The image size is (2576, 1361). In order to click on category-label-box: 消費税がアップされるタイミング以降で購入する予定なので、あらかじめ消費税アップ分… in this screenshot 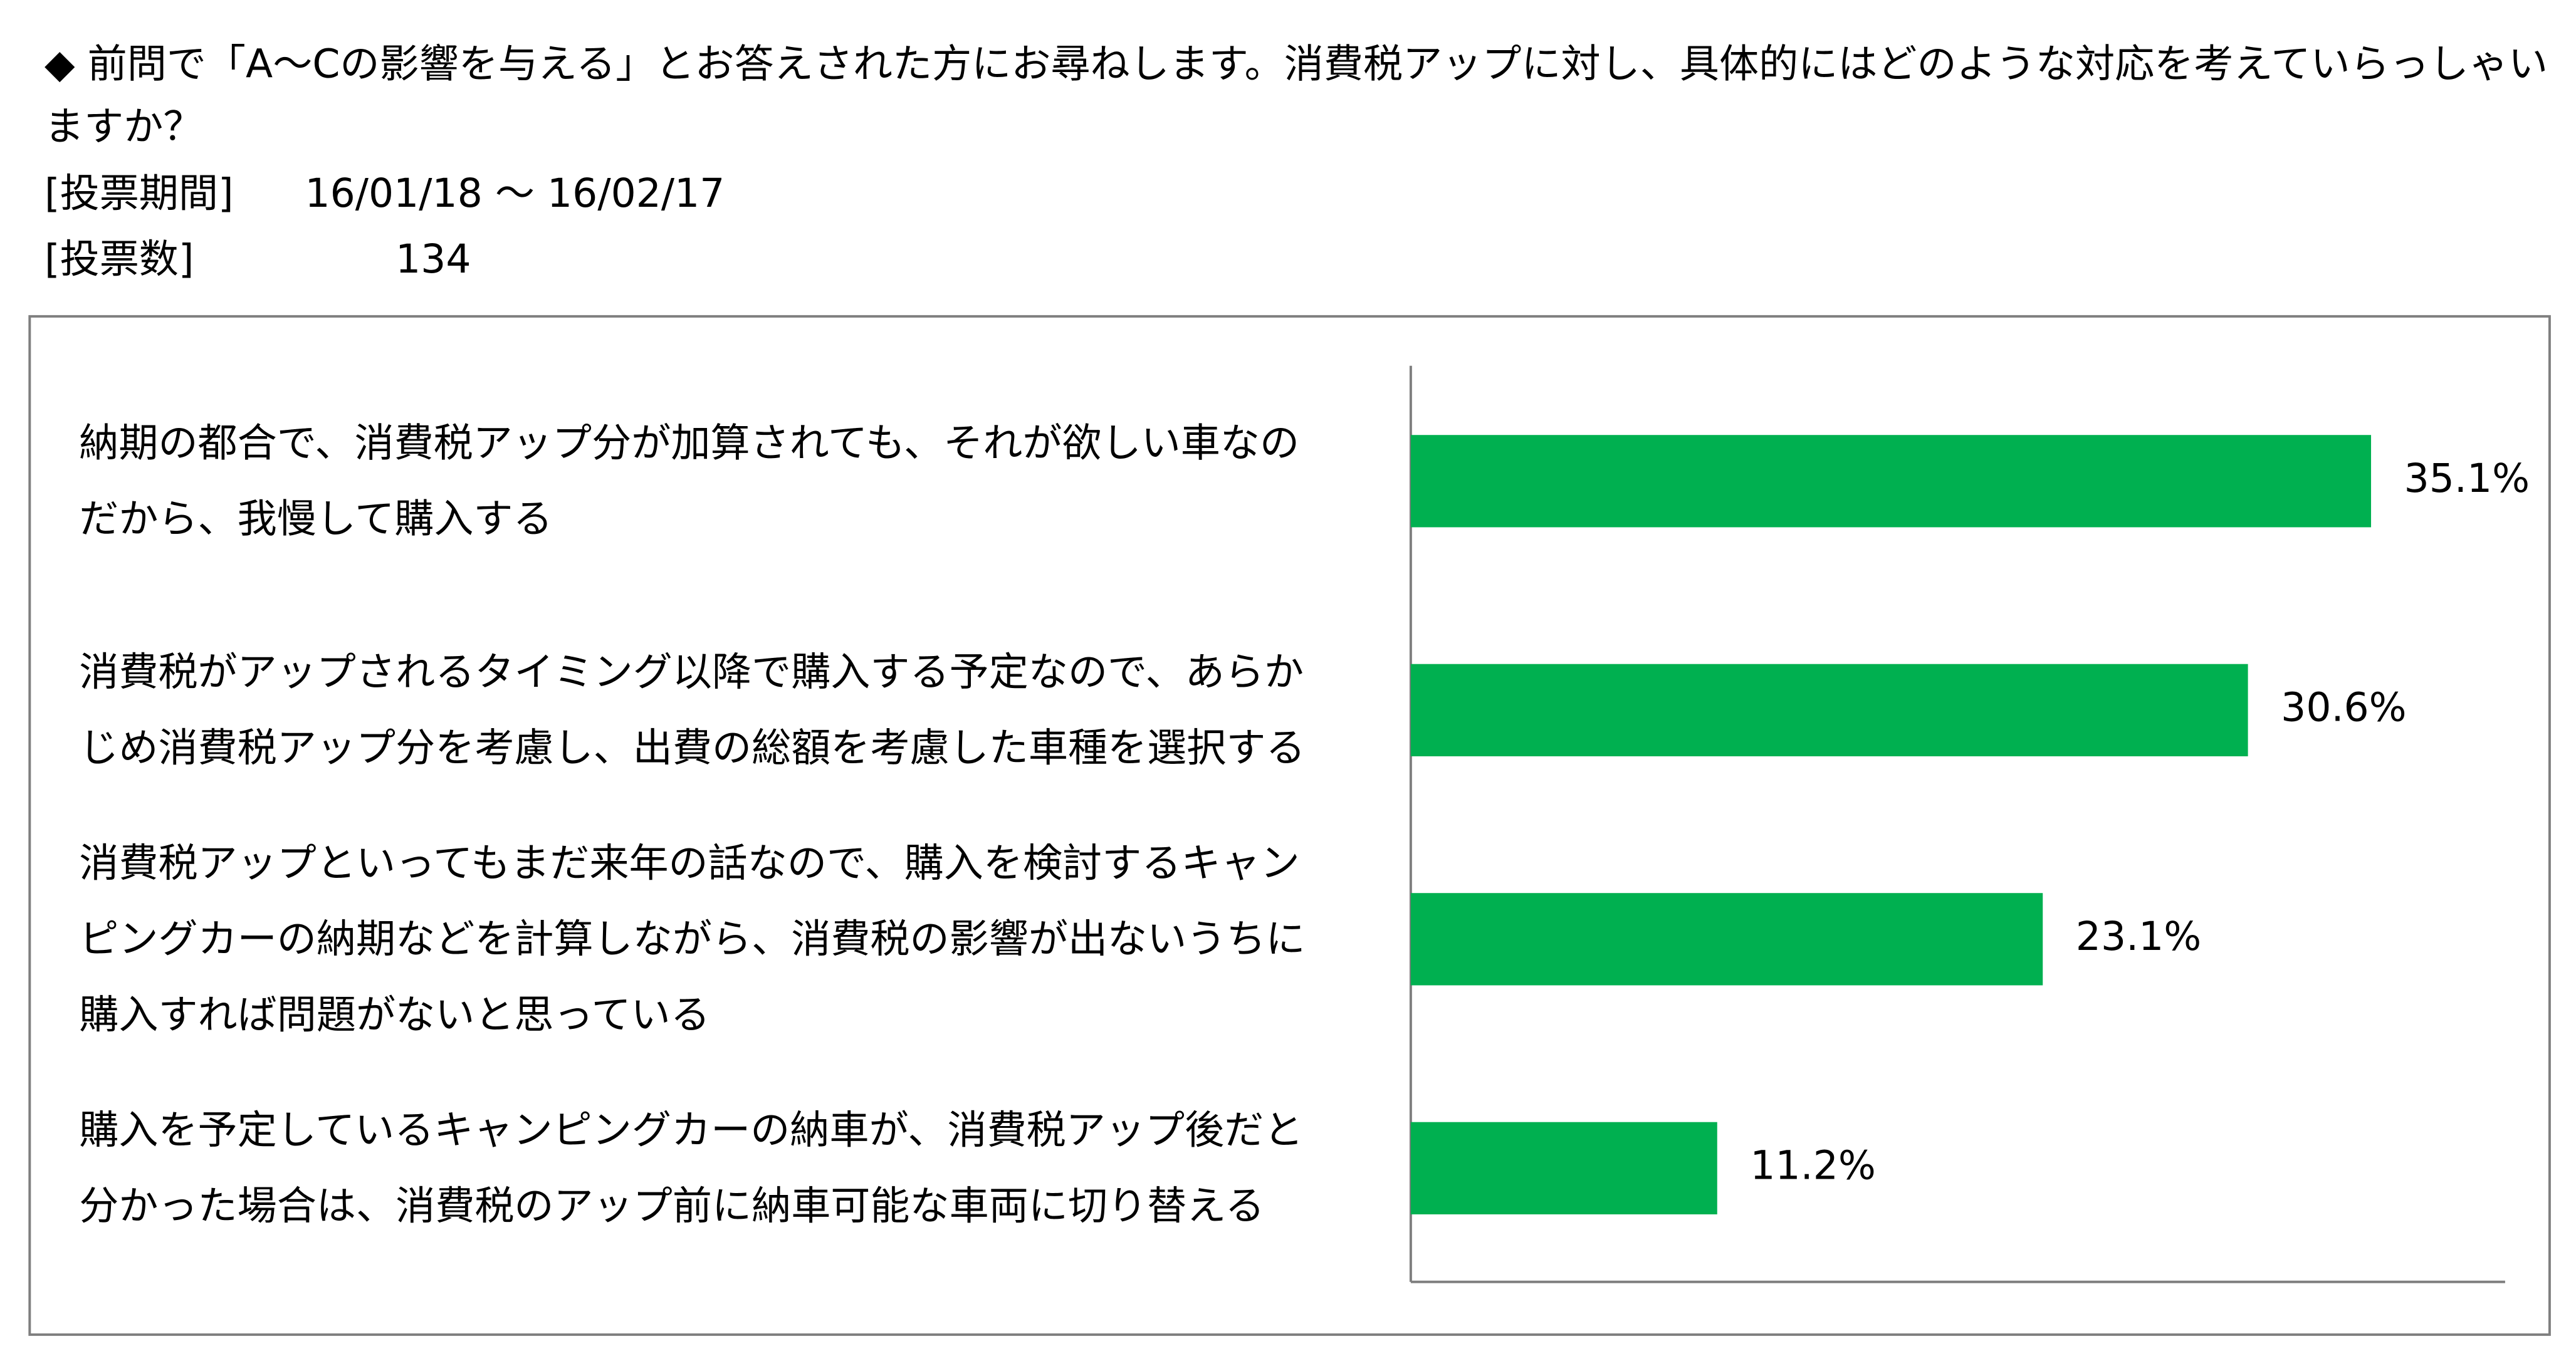, I will do `click(692, 710)`.